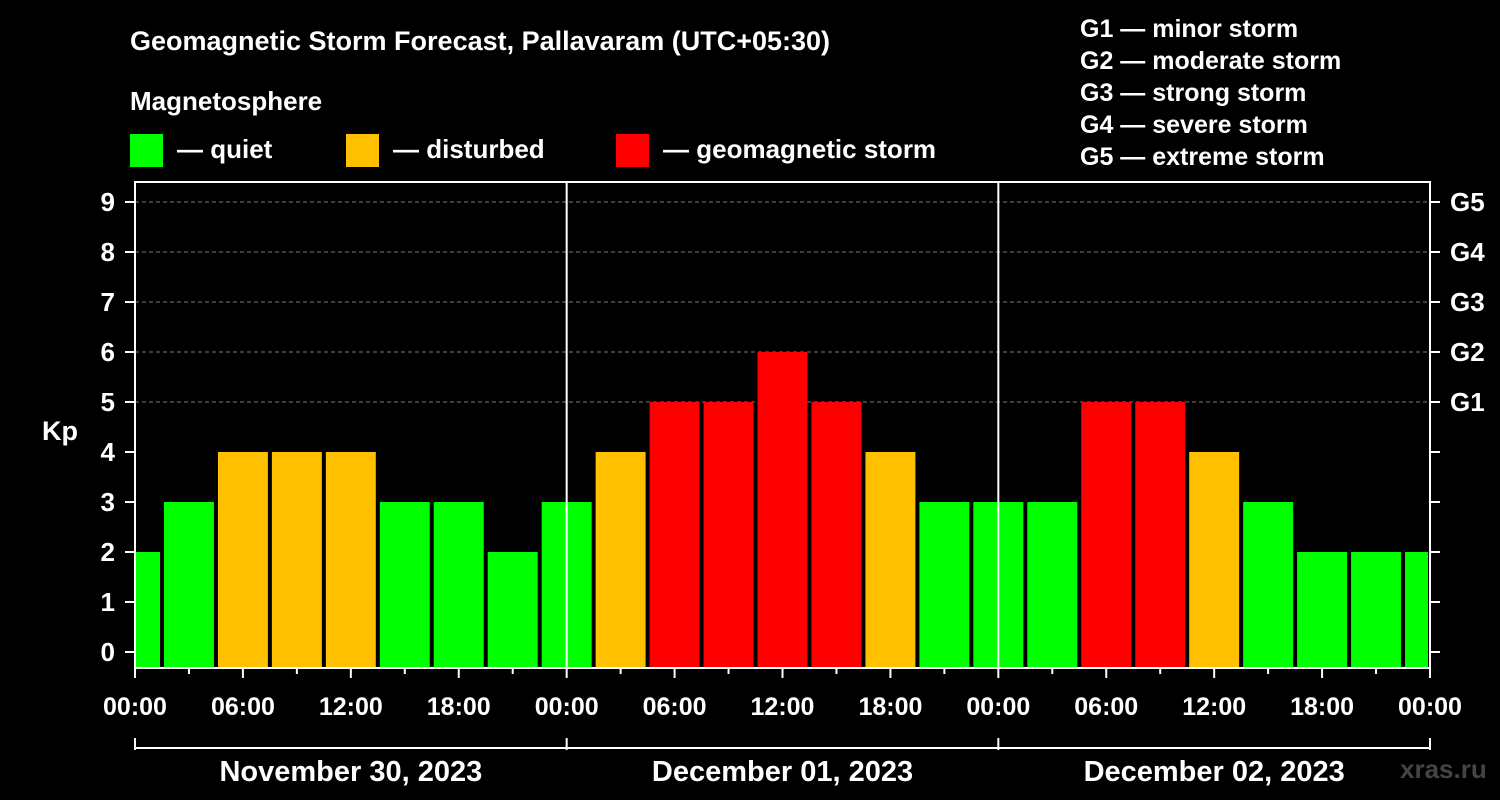  I want to click on legend: — quiet — disturbed — geomagnetic storm, so click(533, 150).